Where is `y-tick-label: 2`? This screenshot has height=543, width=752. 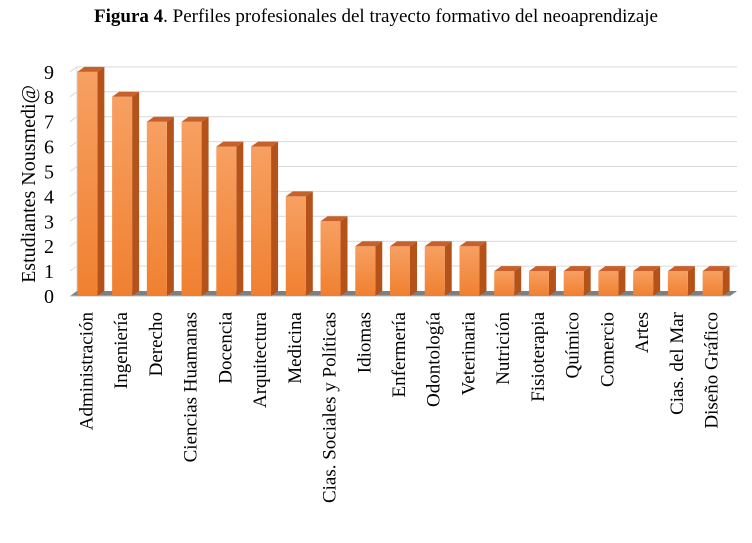
y-tick-label: 2 is located at coordinates (49, 247).